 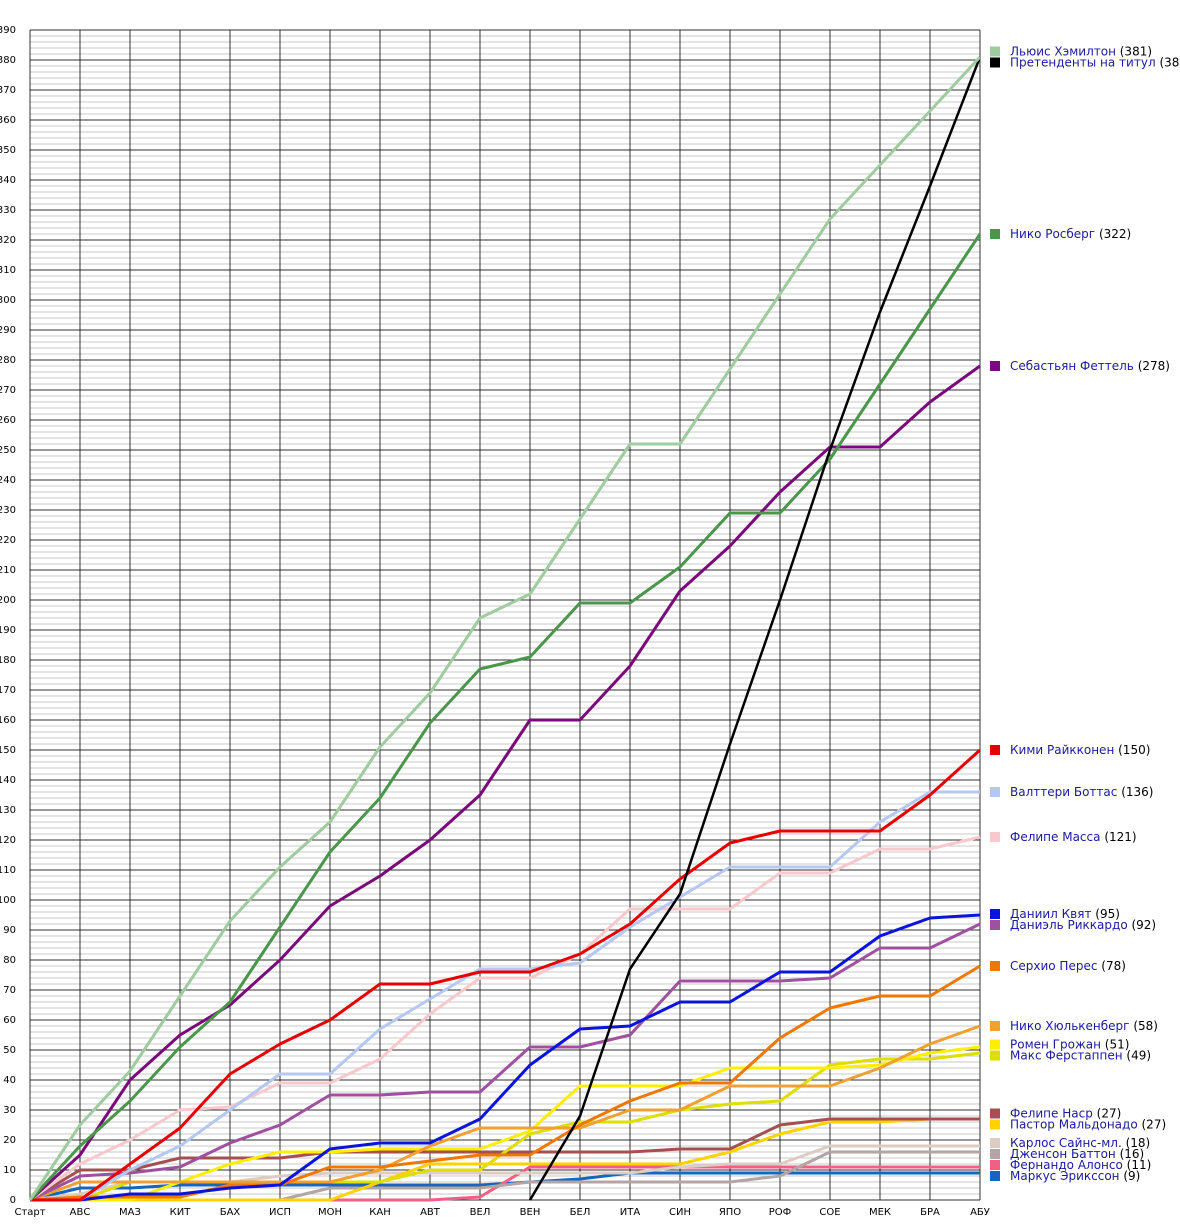 What do you see at coordinates (8, 120) in the screenshot?
I see `y-tick-label: 360` at bounding box center [8, 120].